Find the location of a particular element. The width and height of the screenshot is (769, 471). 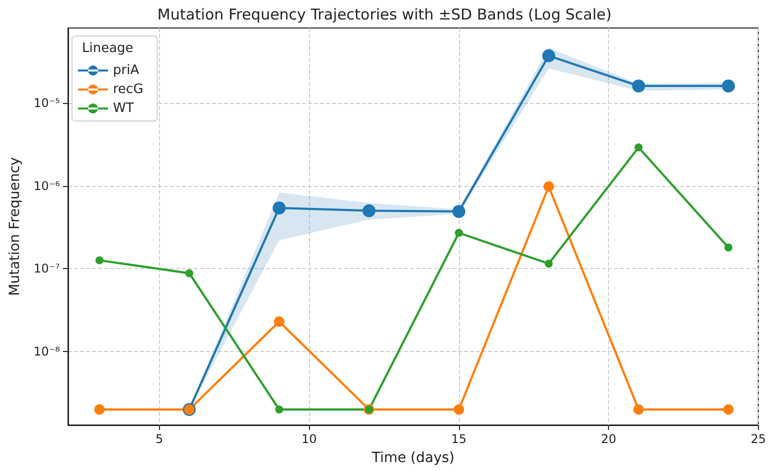

x-tick-label: 15 is located at coordinates (458, 439).